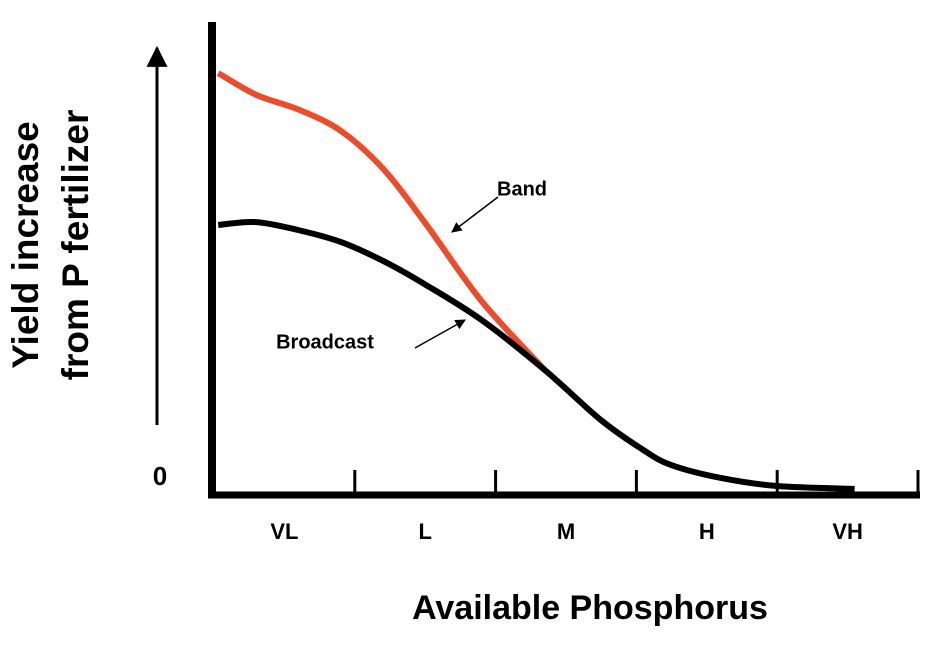 This screenshot has width=940, height=645. I want to click on x-tick-label: L, so click(424, 531).